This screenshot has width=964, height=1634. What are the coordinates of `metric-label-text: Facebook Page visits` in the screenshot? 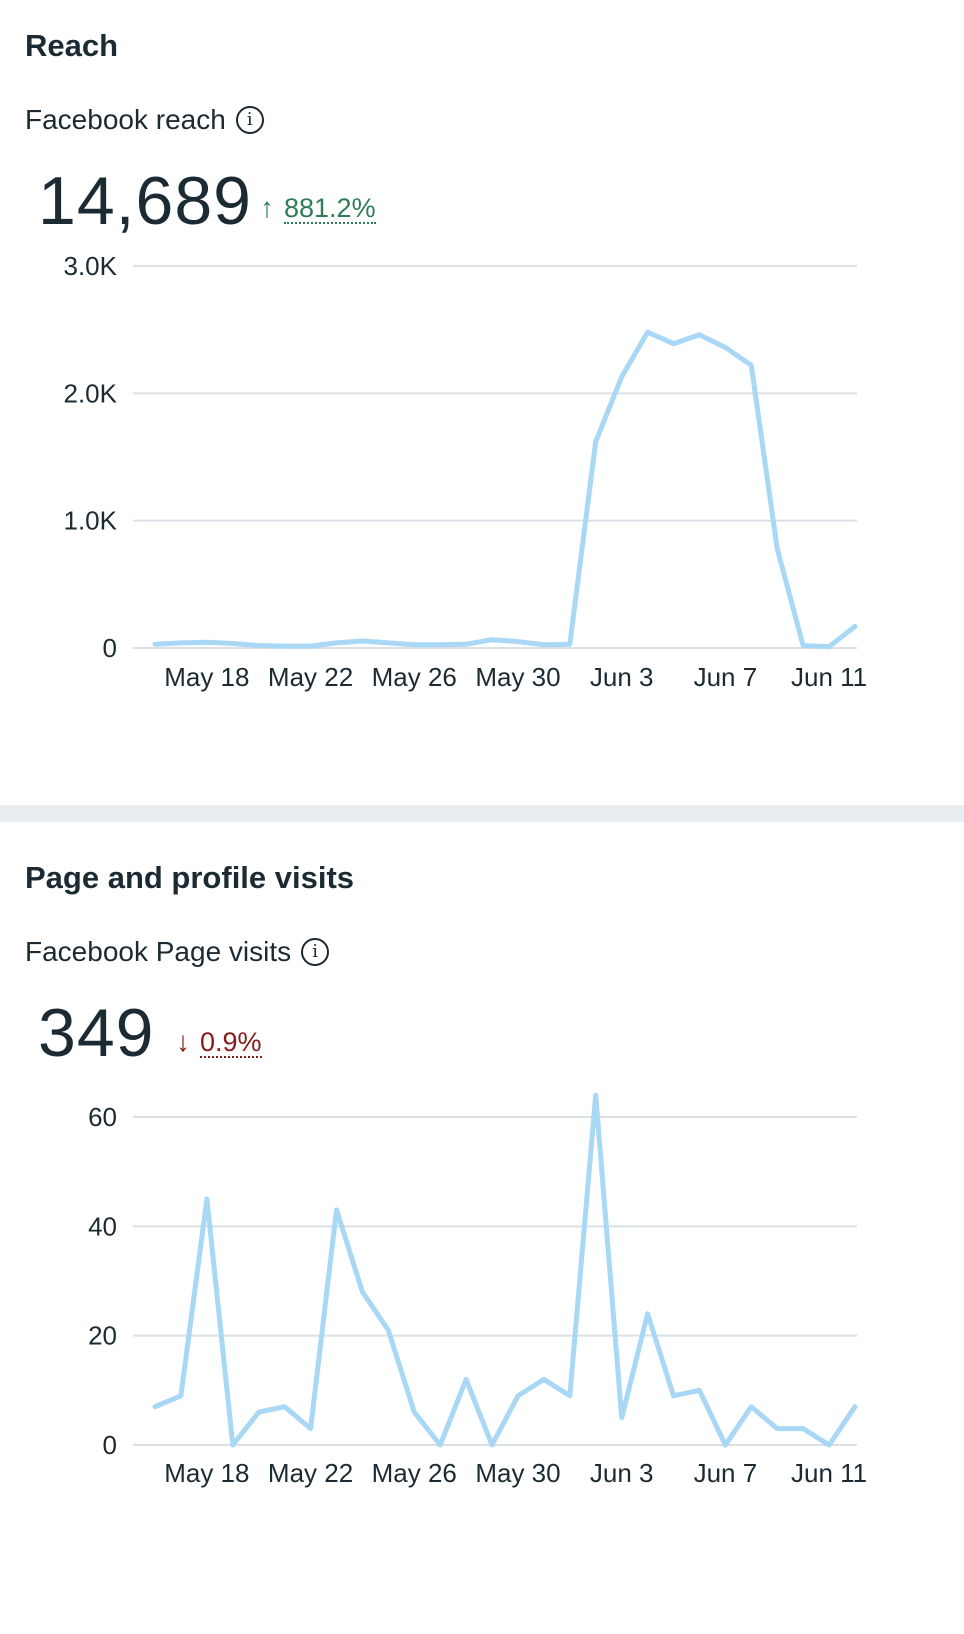 It's located at (158, 951).